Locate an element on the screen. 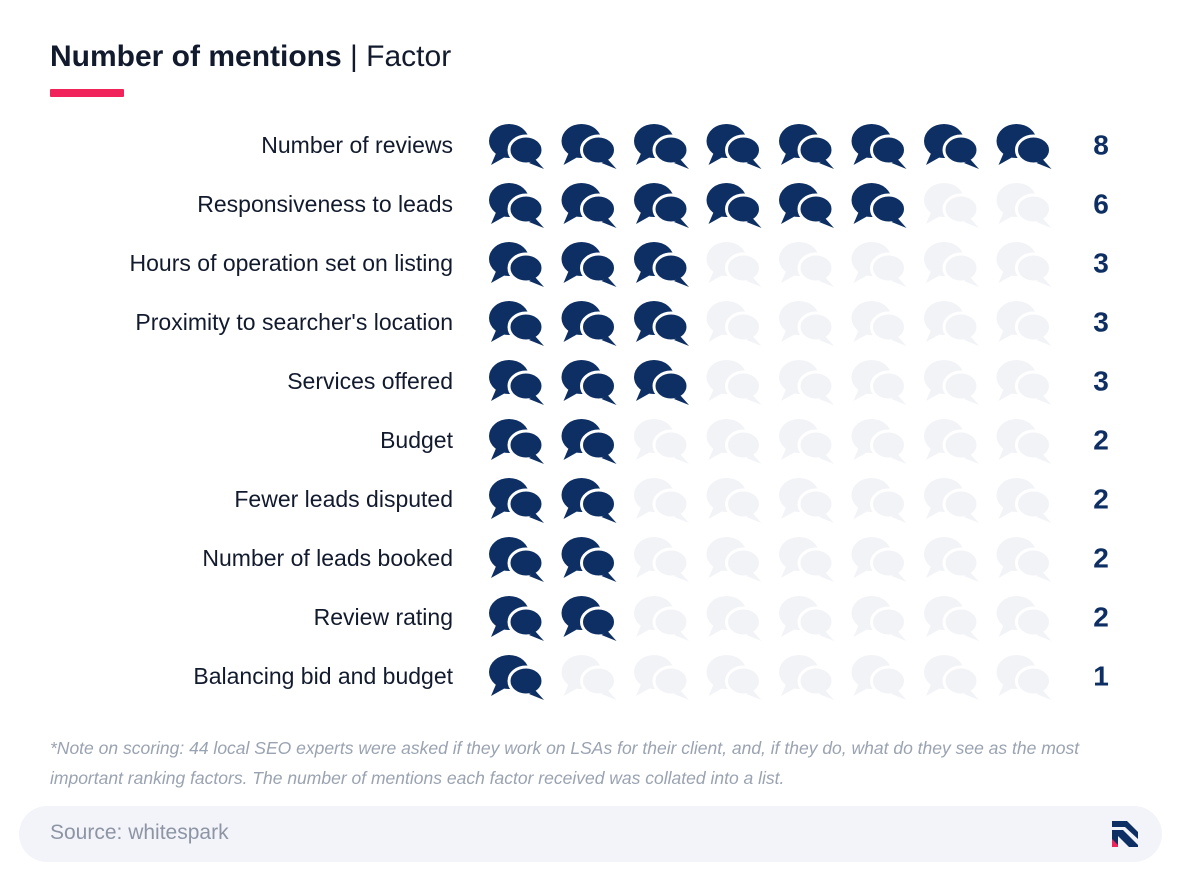 The height and width of the screenshot is (886, 1180). chart-row: Budget 2 is located at coordinates (744, 441).